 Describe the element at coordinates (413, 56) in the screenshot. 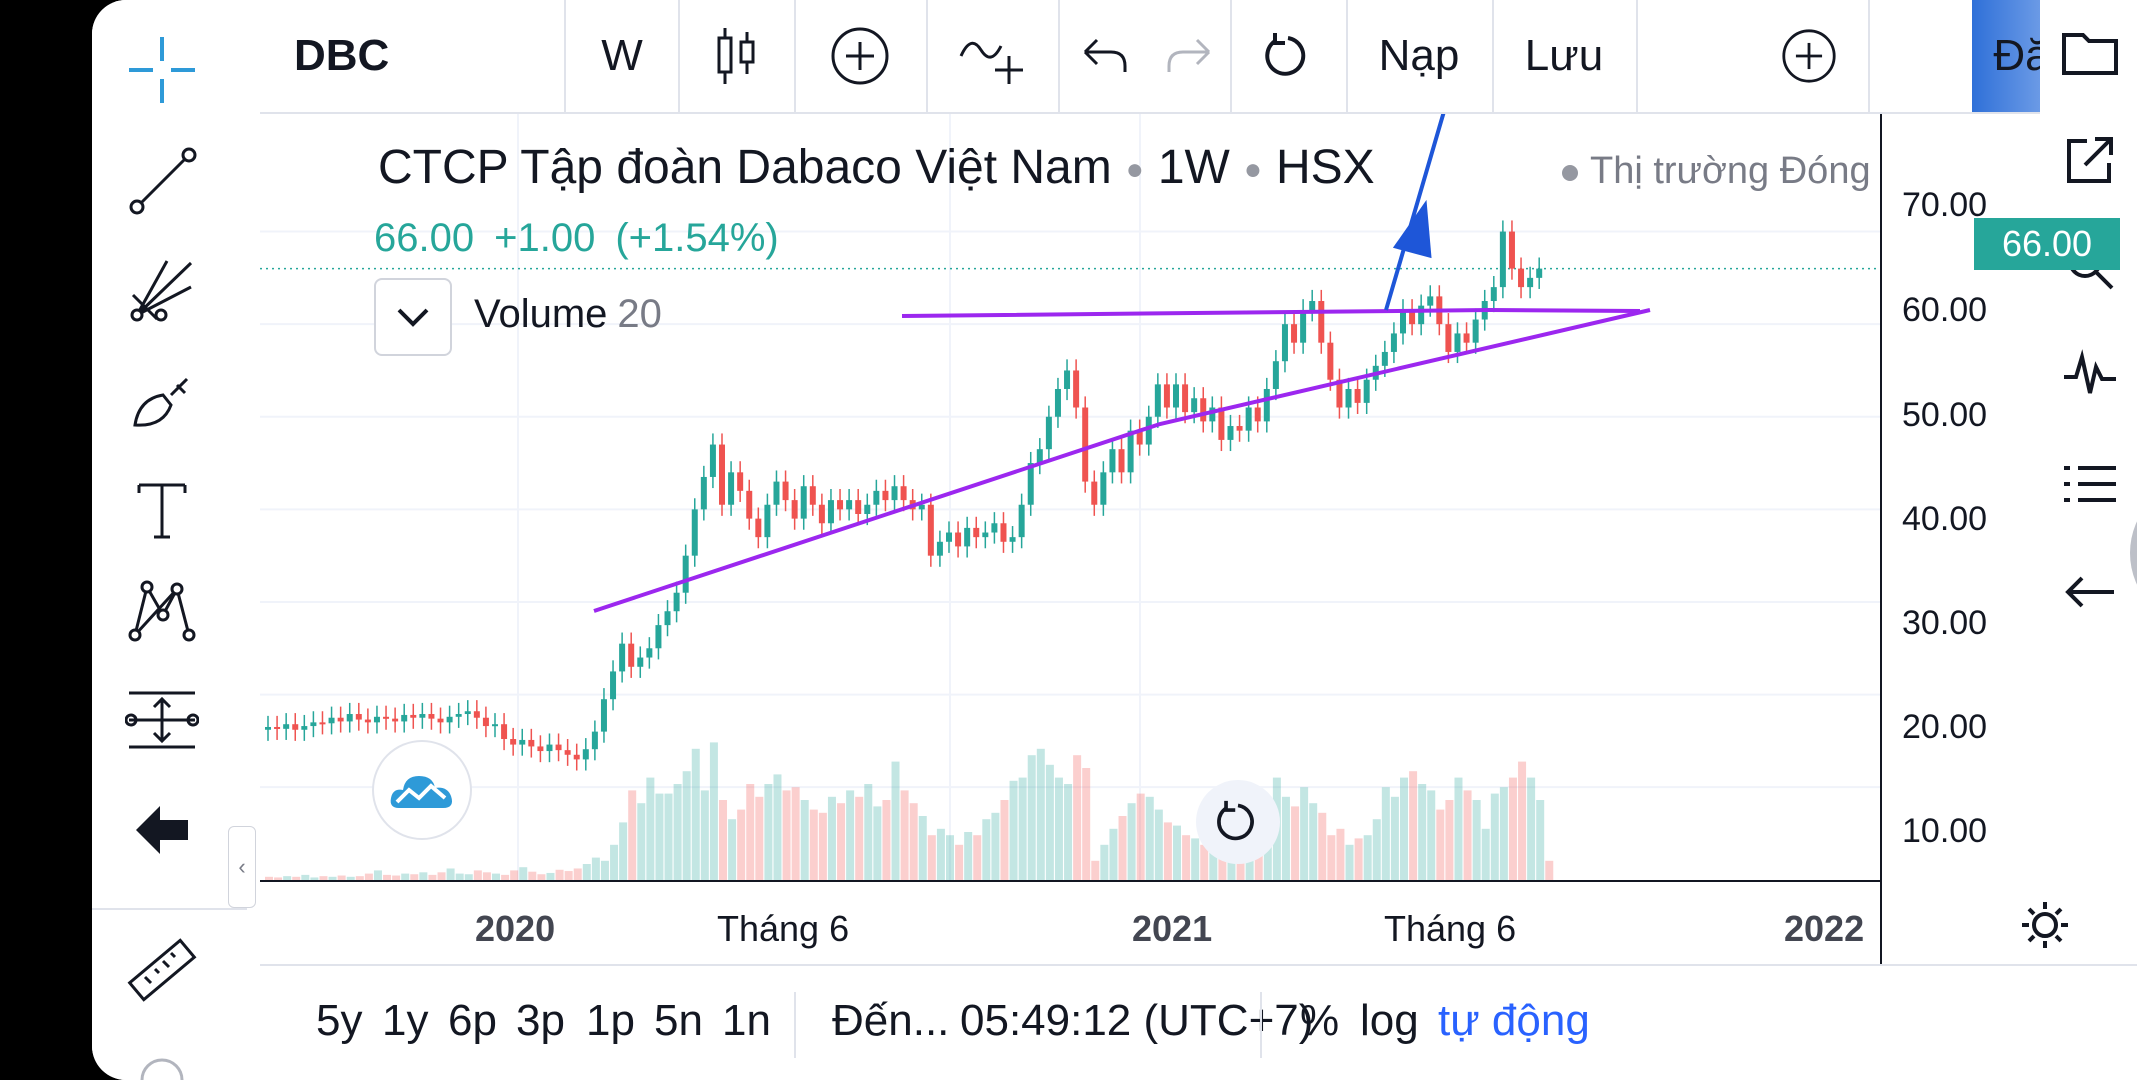

I see `symbol-search-button: DBC` at that location.